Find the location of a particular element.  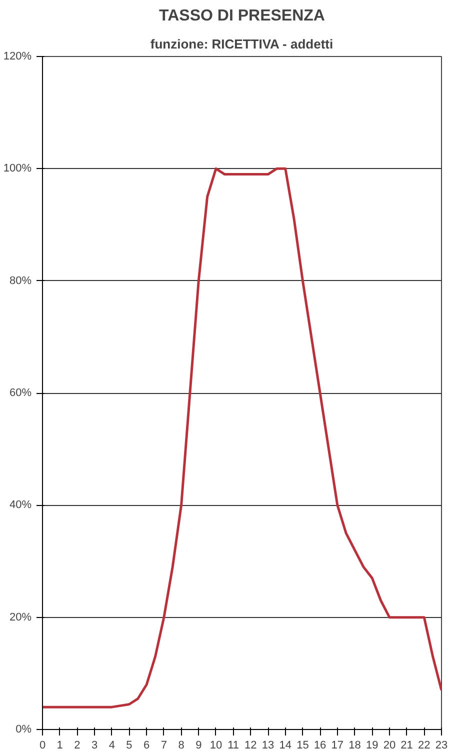

x-tick-label: 20 is located at coordinates (389, 745).